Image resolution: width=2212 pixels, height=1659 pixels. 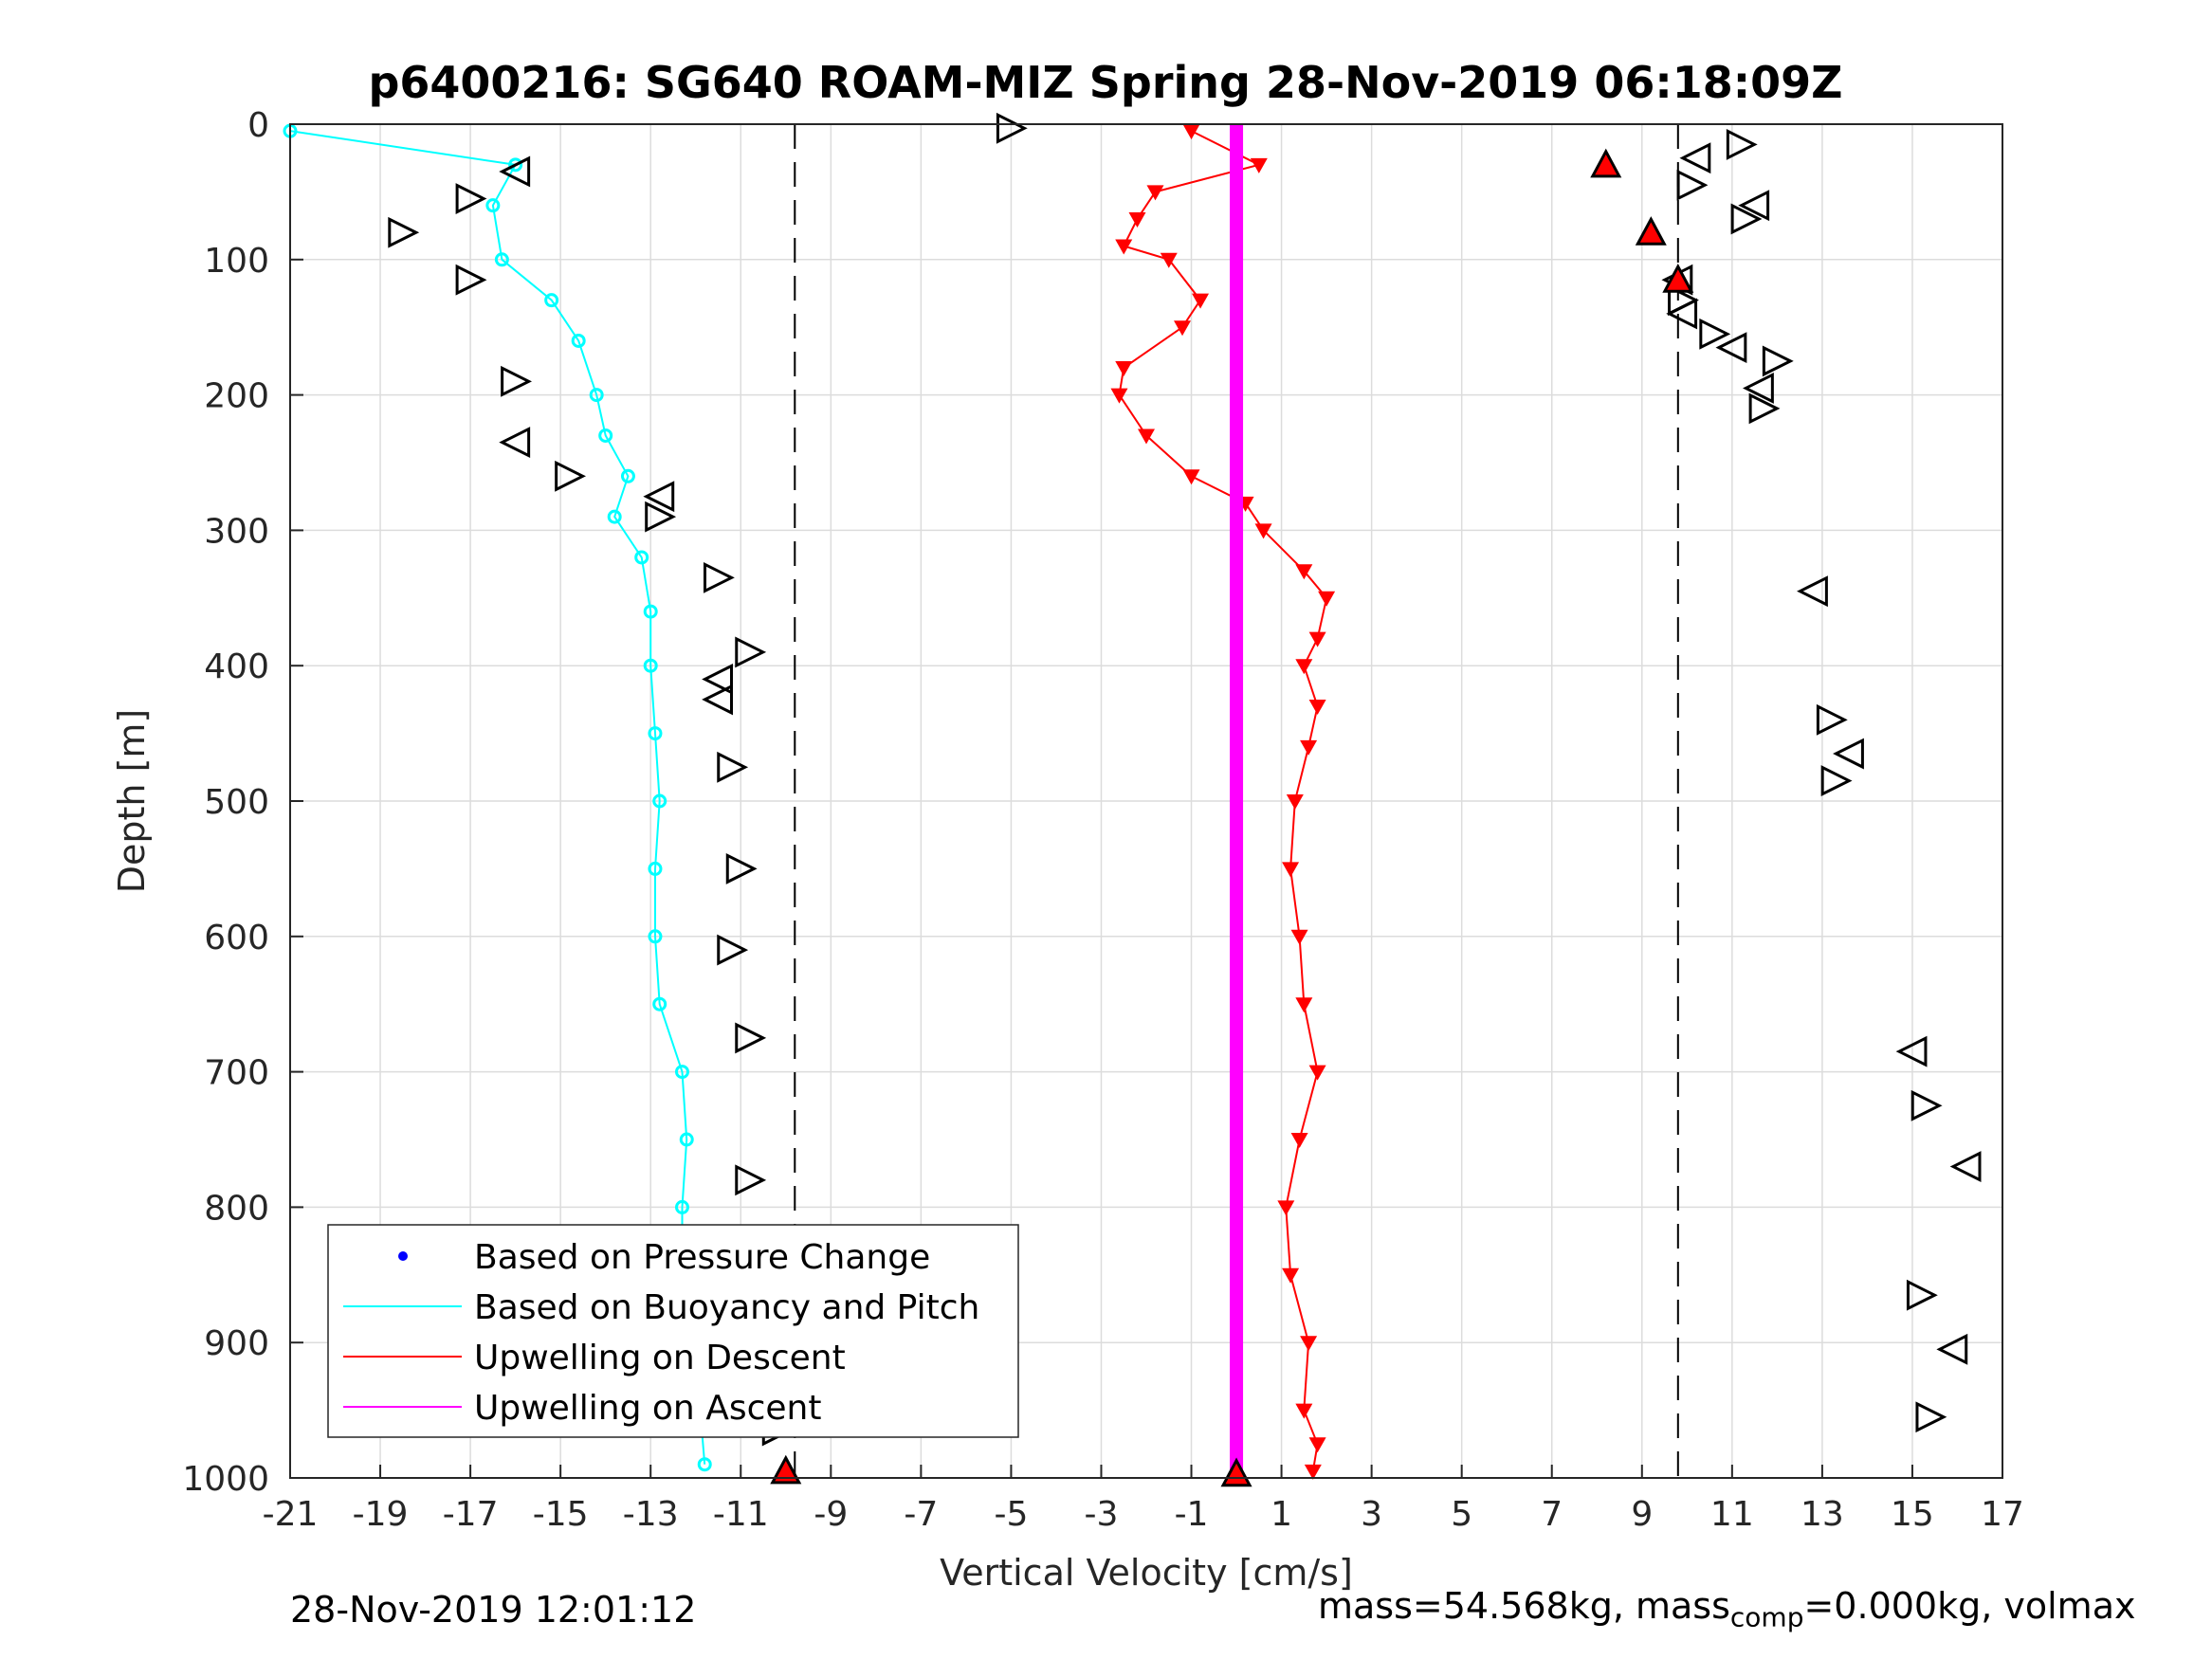 I want to click on legend-box, so click(x=673, y=1331).